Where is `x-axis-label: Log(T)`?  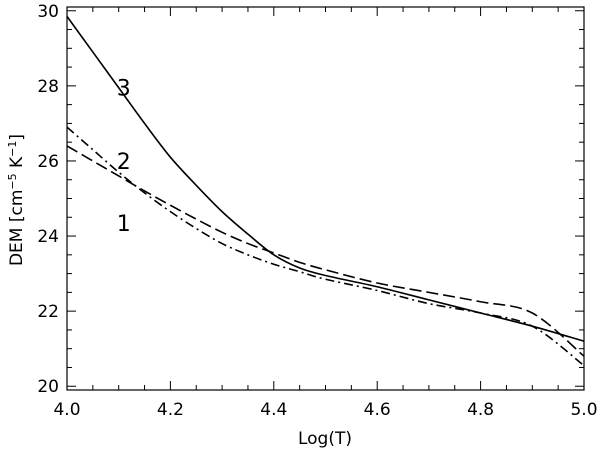 x-axis-label: Log(T) is located at coordinates (325, 439).